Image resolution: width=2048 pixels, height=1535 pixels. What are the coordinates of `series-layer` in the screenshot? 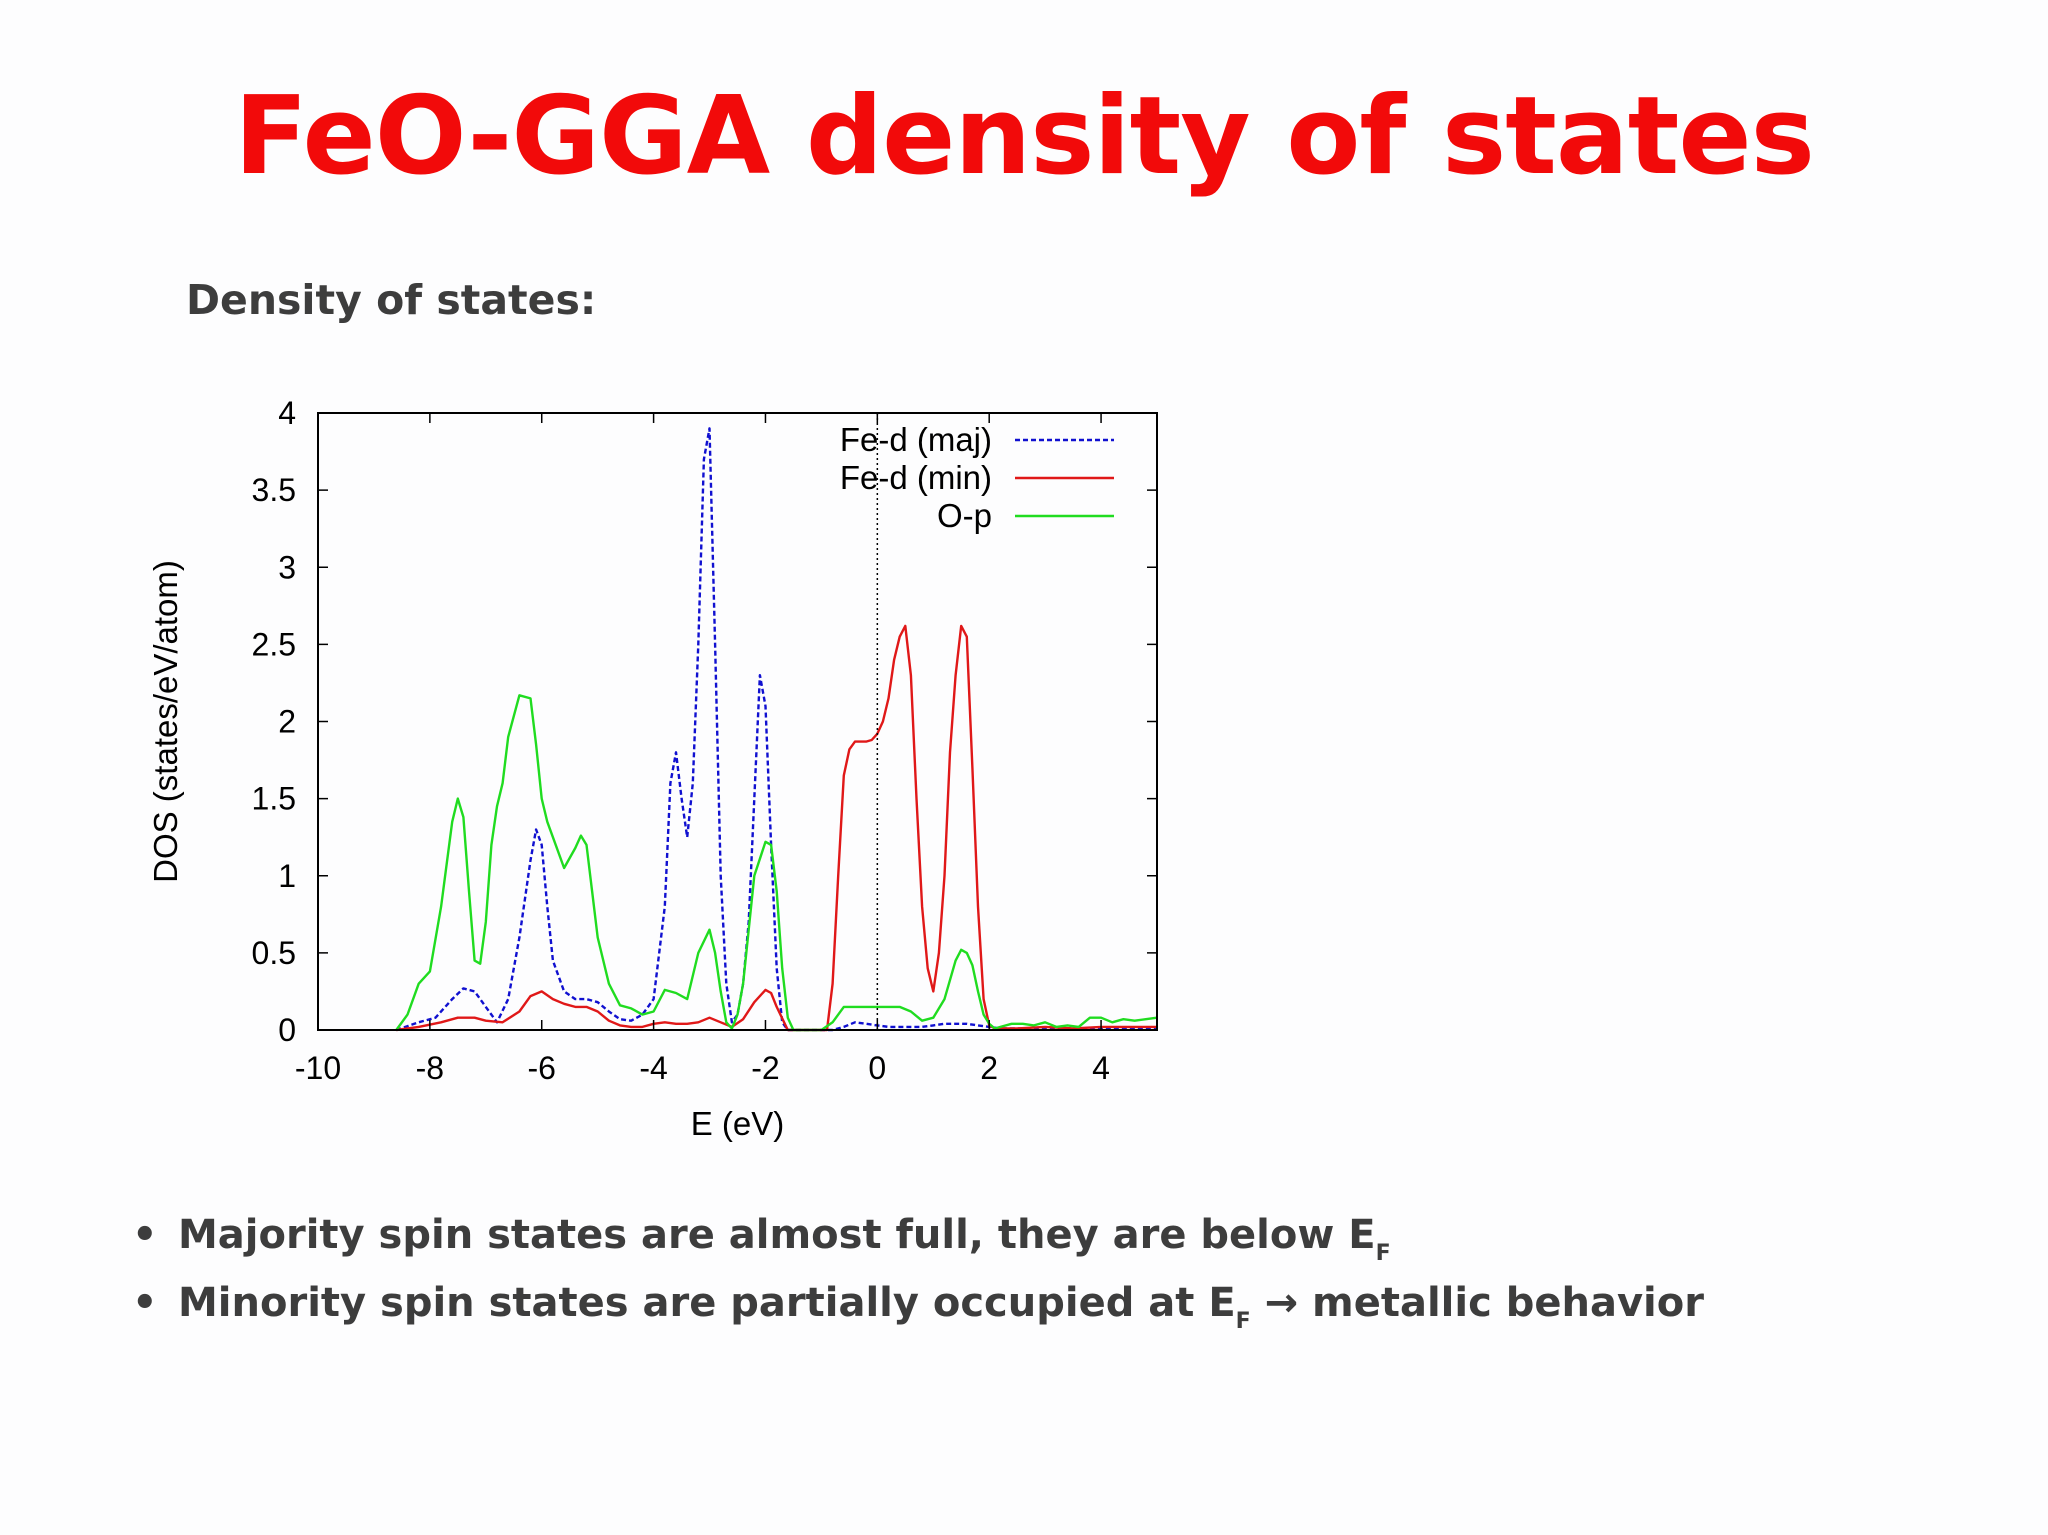 It's located at (776, 729).